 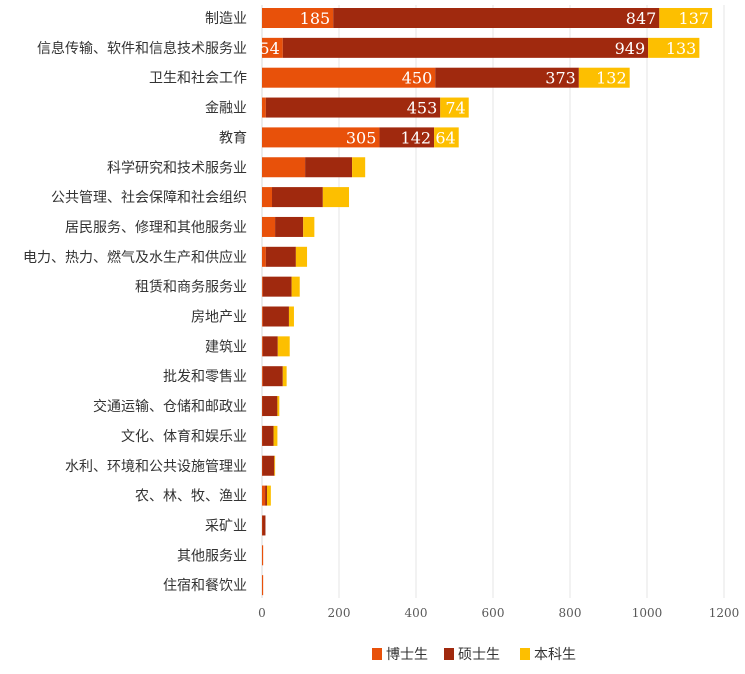 I want to click on data-label: 64, so click(x=445, y=137).